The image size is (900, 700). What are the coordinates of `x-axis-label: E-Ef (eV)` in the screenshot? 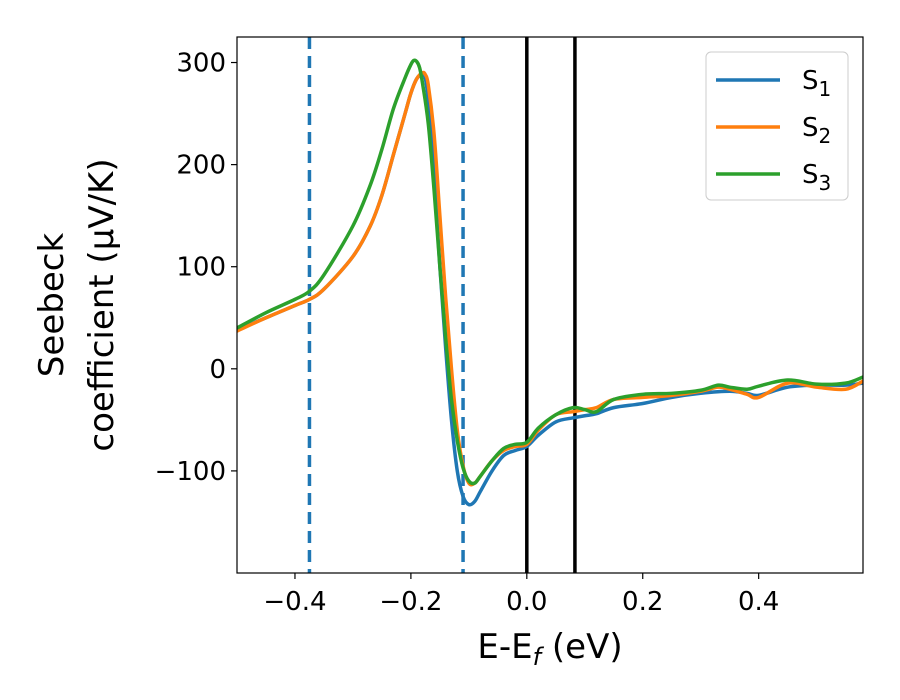 It's located at (549, 649).